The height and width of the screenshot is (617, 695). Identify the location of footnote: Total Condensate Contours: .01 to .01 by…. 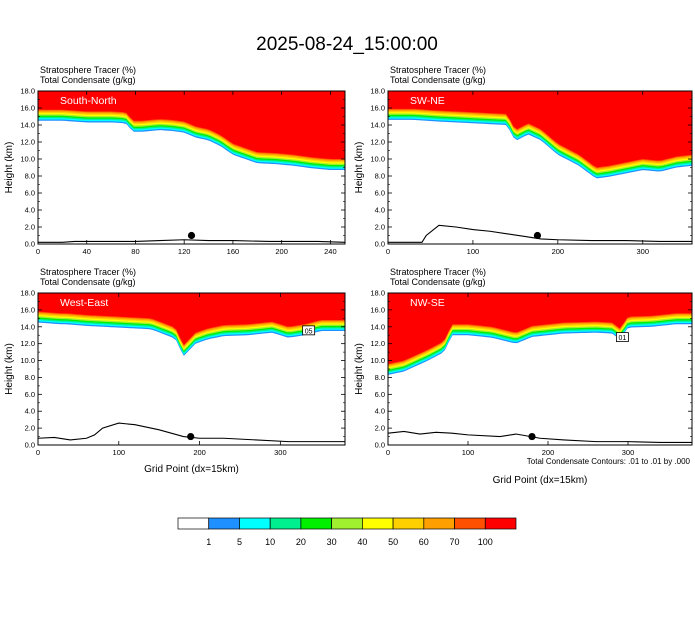
(609, 461).